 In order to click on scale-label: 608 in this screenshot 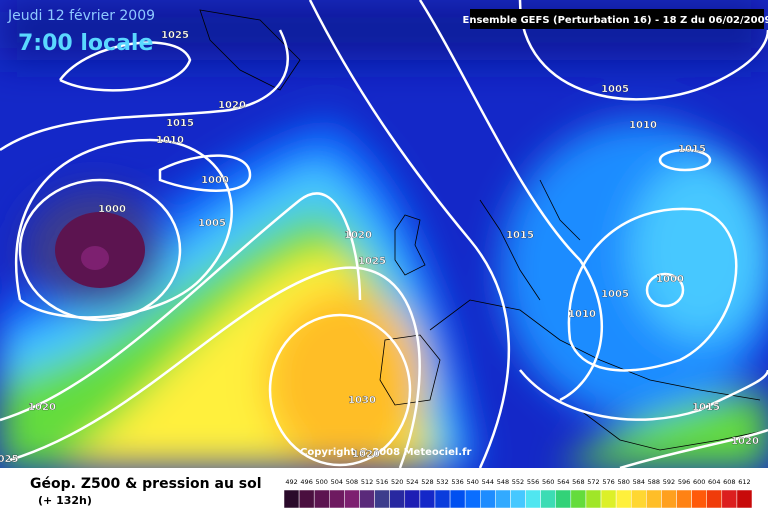, I will do `click(729, 482)`.